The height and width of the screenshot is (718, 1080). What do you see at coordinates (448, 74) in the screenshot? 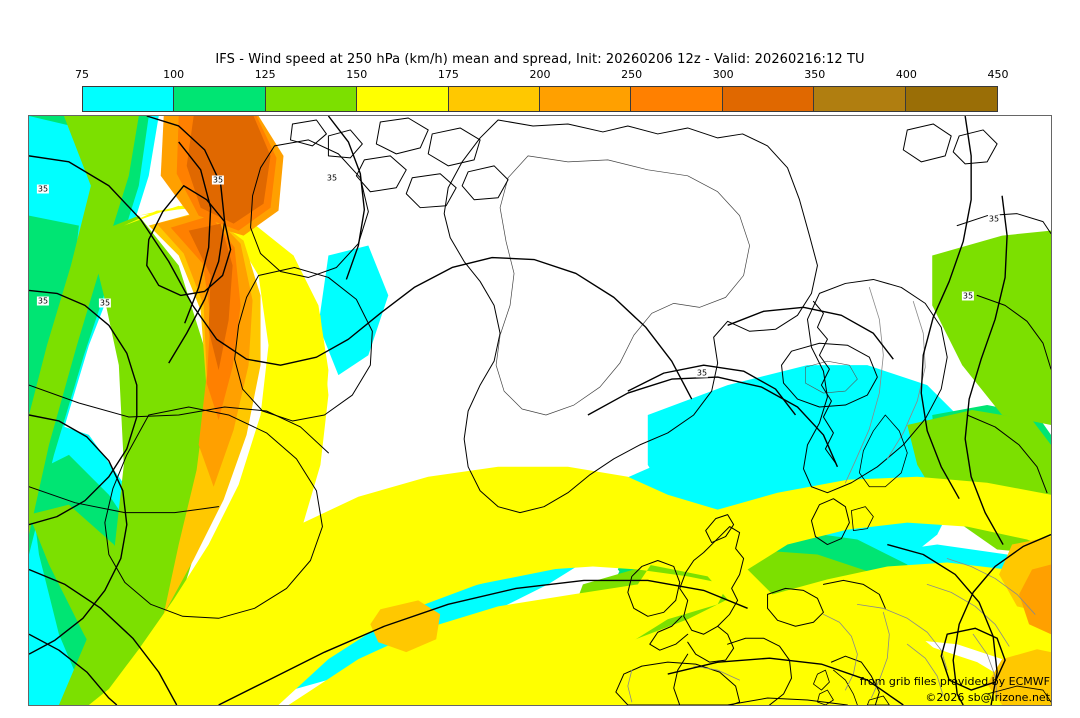
I see `colorbar-tick-175: 175` at bounding box center [448, 74].